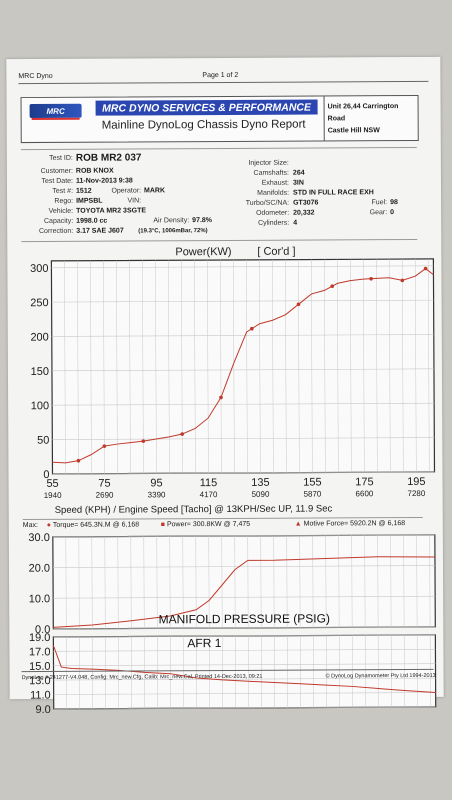 The image size is (452, 800). I want to click on afr-chart: 19.0 17.0 15.0 13.0 11.0 9.0 AFR 1, so click(233, 672).